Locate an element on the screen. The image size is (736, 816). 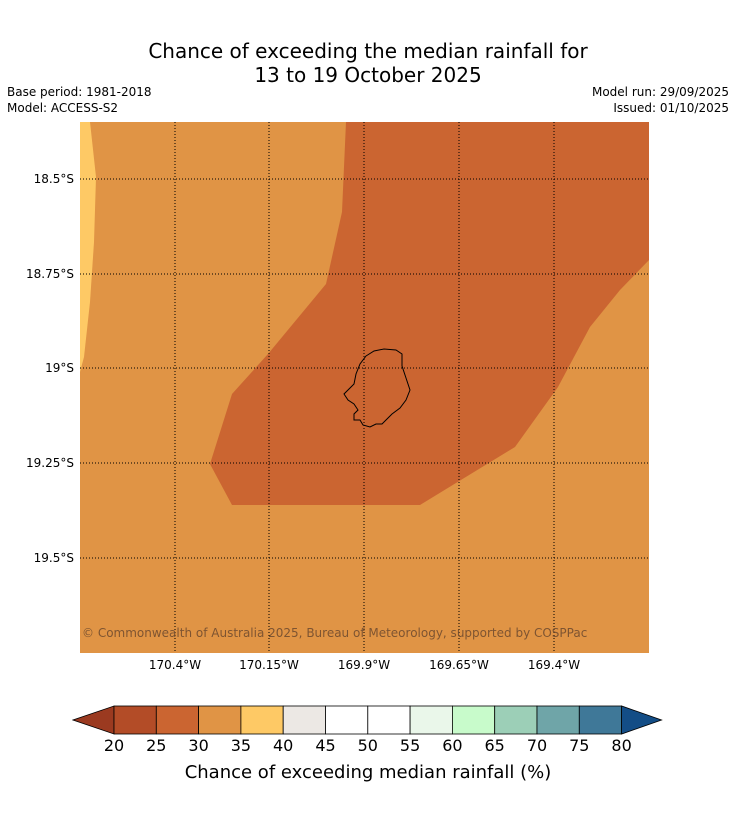
colorbar-tick-label: 20 is located at coordinates (114, 745).